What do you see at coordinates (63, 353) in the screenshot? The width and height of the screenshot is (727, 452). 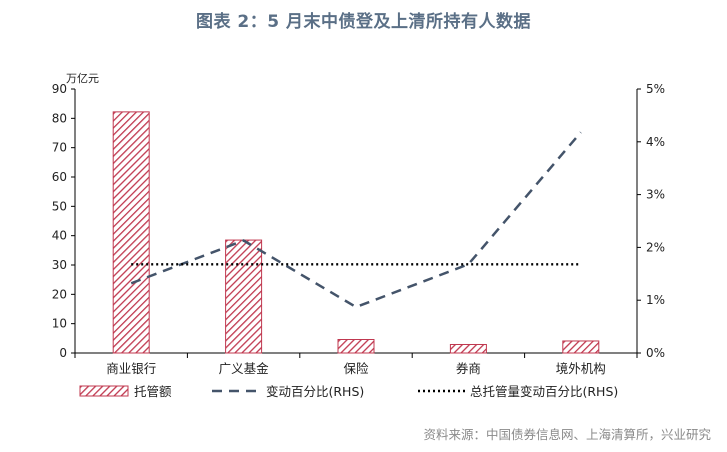 I see `left-tick-label: 0` at bounding box center [63, 353].